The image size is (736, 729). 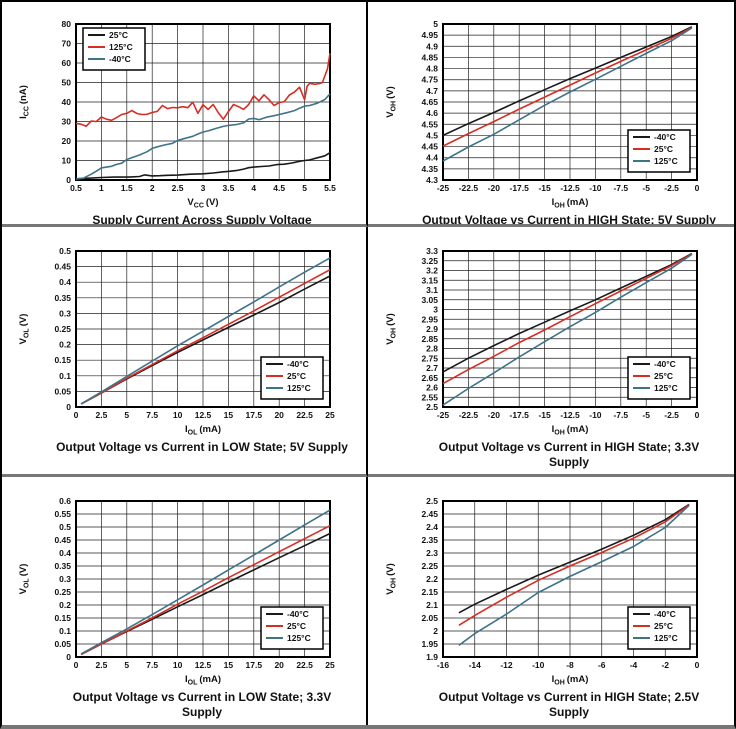 What do you see at coordinates (665, 665) in the screenshot?
I see `svg-text: -2` at bounding box center [665, 665].